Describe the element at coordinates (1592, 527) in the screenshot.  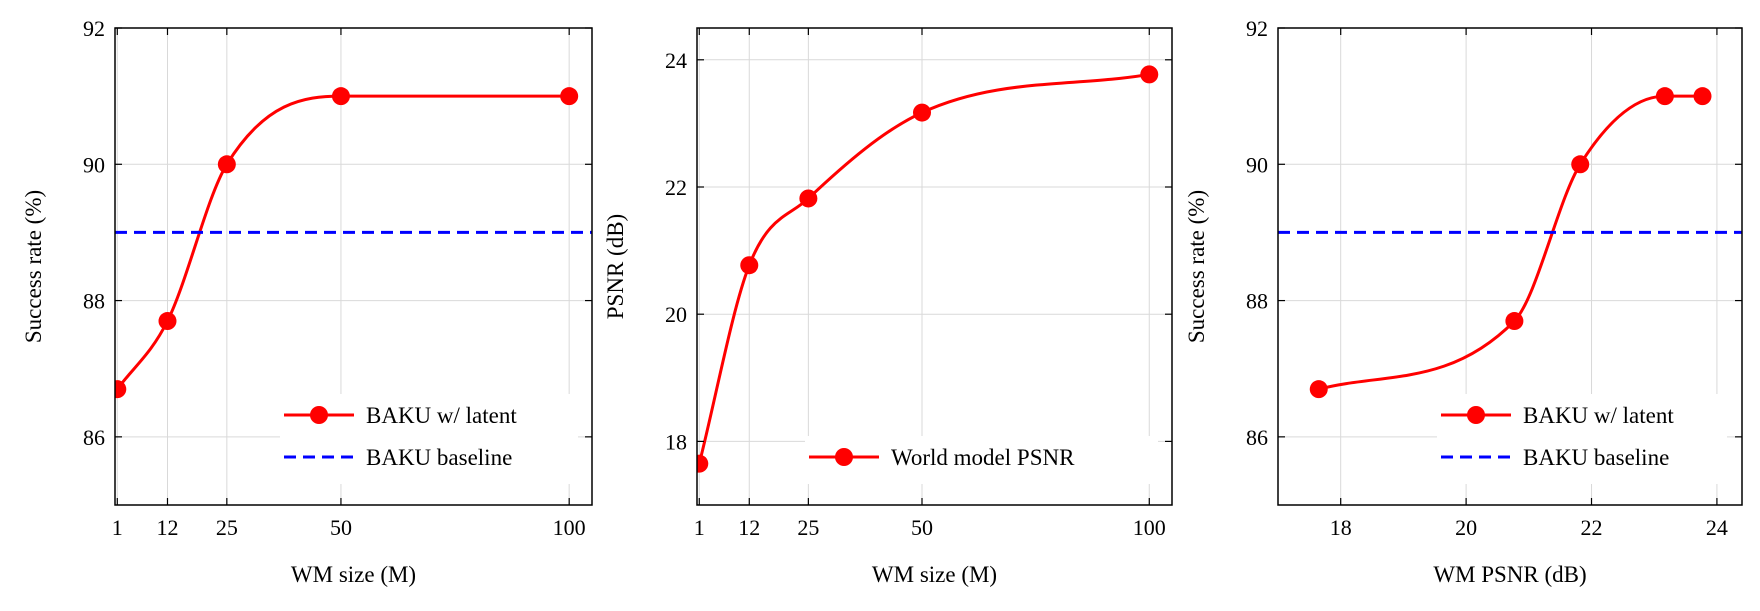
I see `x-tick-label-2: 22` at that location.